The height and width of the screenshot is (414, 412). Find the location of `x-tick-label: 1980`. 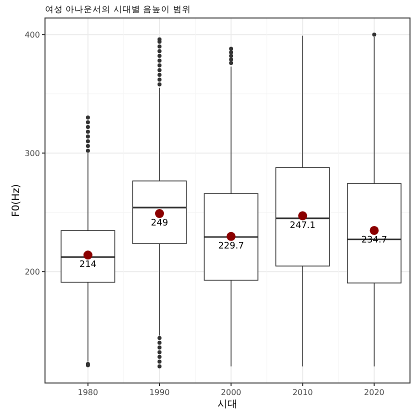

x-tick-label: 1980 is located at coordinates (88, 392).